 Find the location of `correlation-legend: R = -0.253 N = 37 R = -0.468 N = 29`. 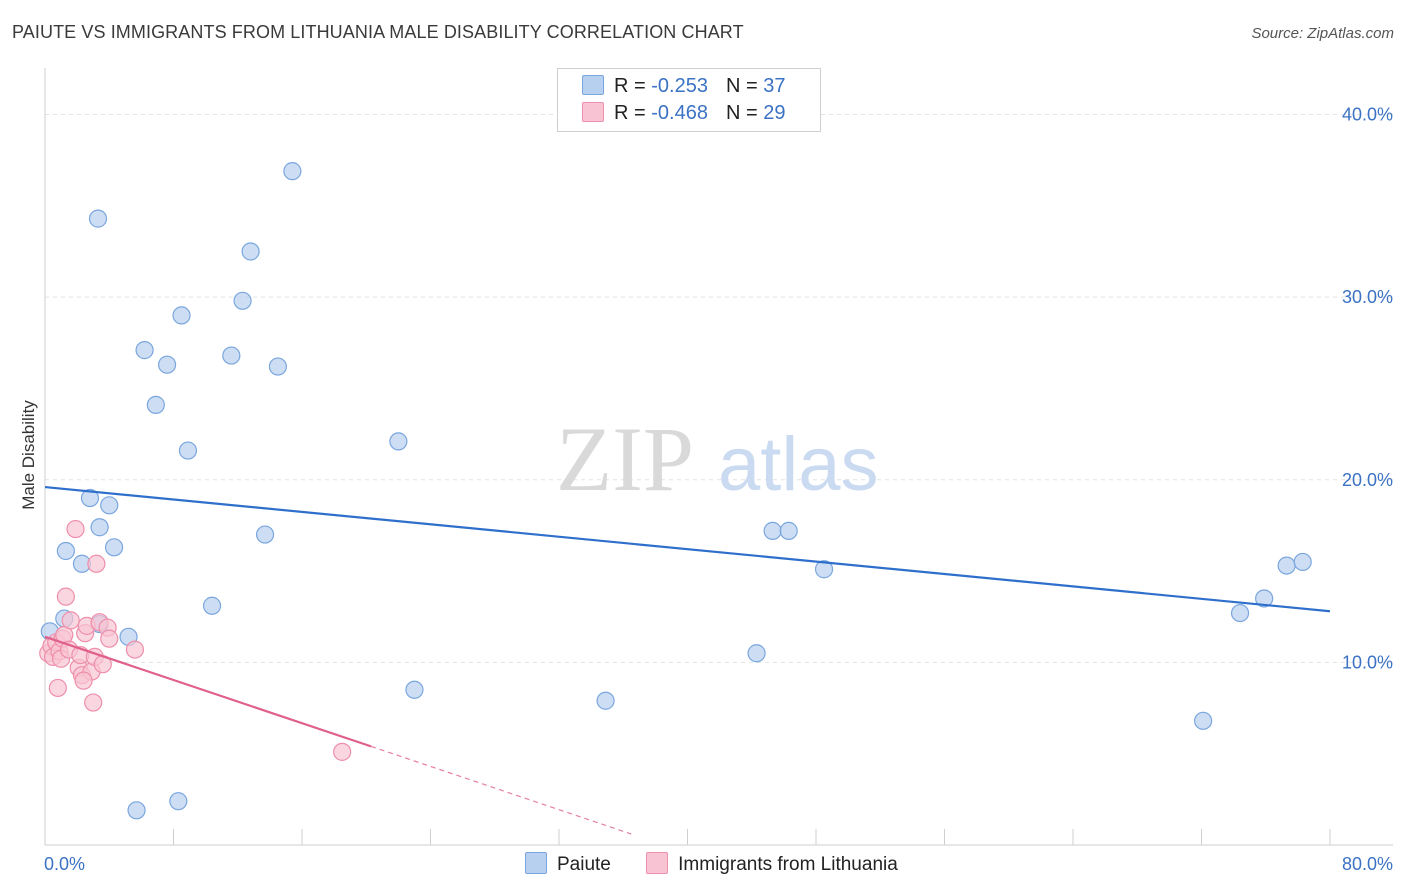

correlation-legend: R = -0.253 N = 37 R = -0.468 N = 29 is located at coordinates (689, 100).